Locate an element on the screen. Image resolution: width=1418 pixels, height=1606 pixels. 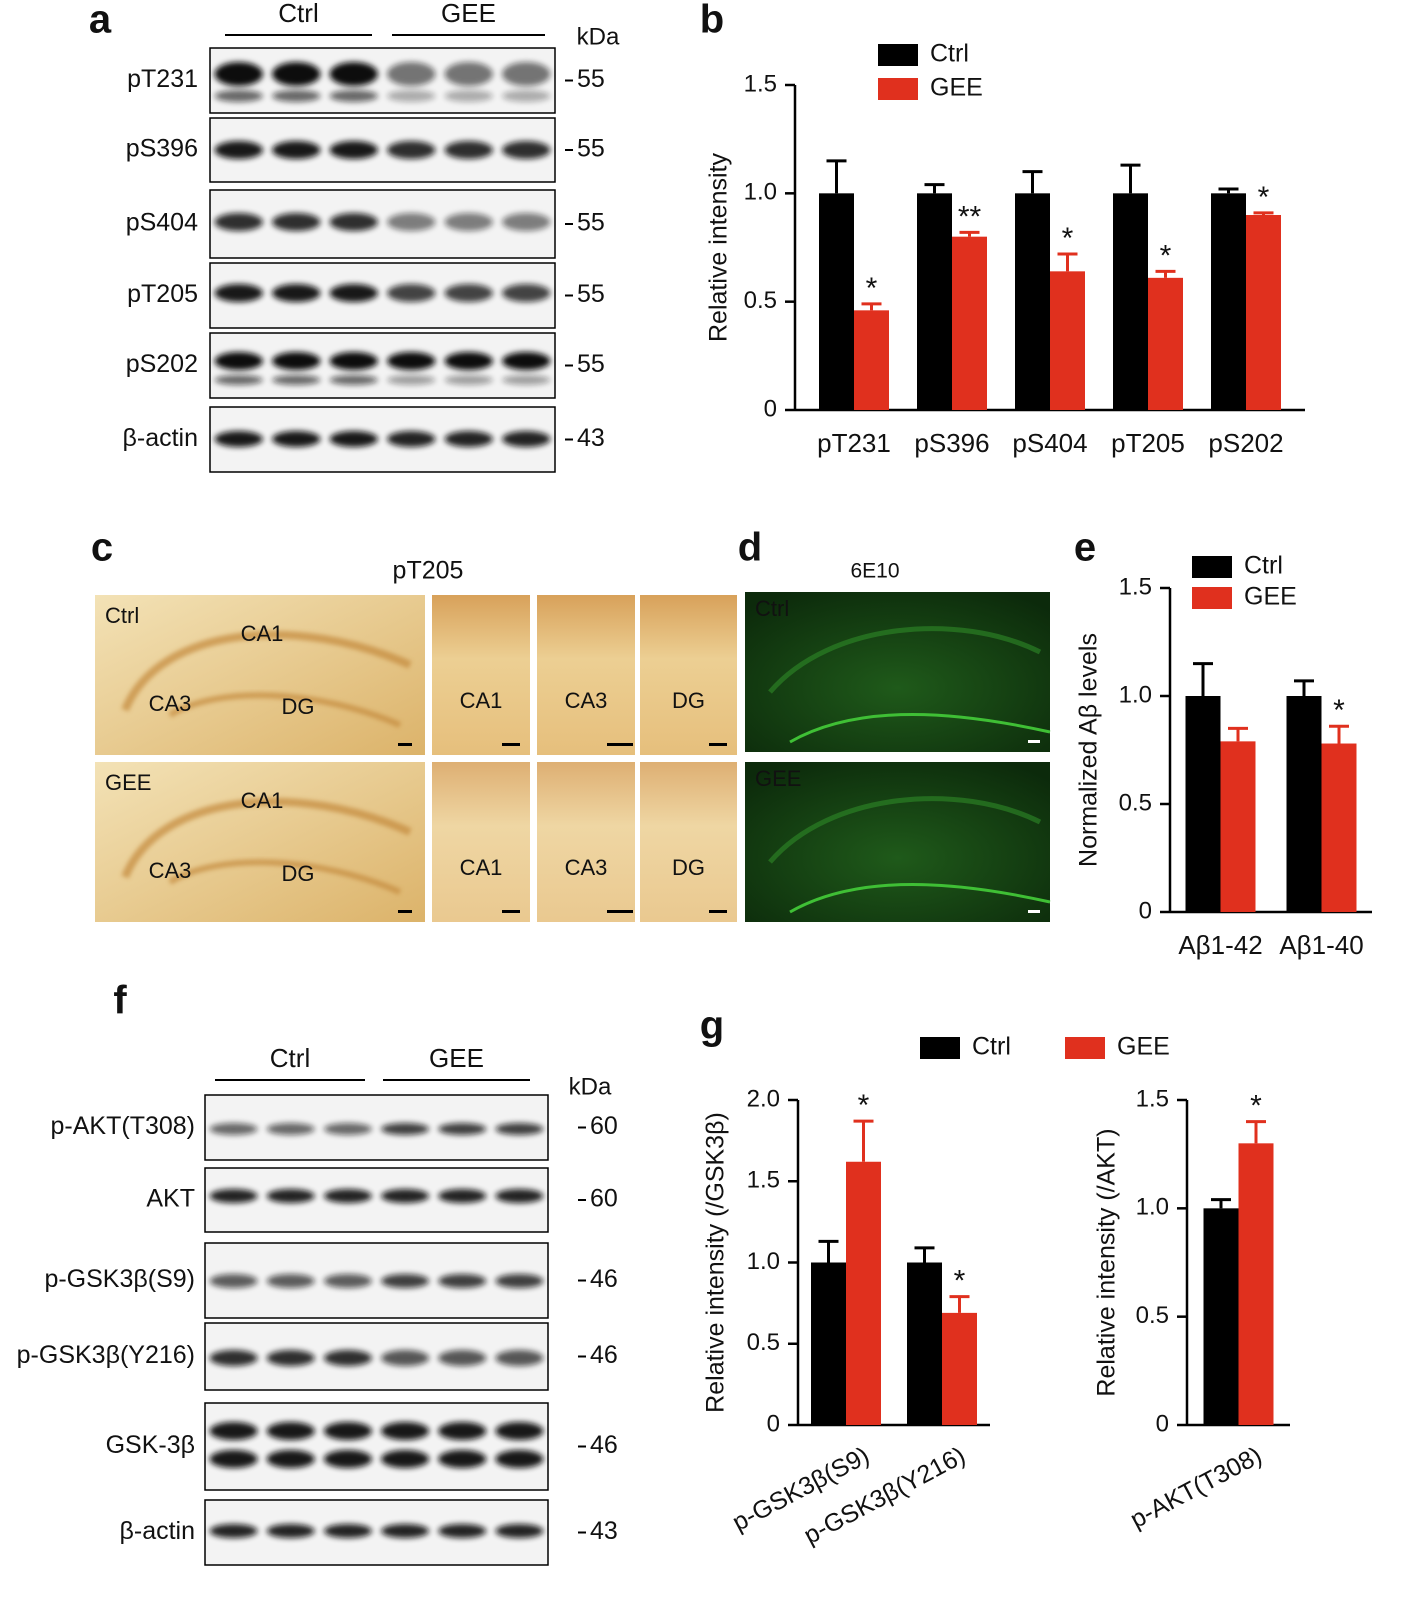
x-tick-label: pS202 is located at coordinates (1245, 443).